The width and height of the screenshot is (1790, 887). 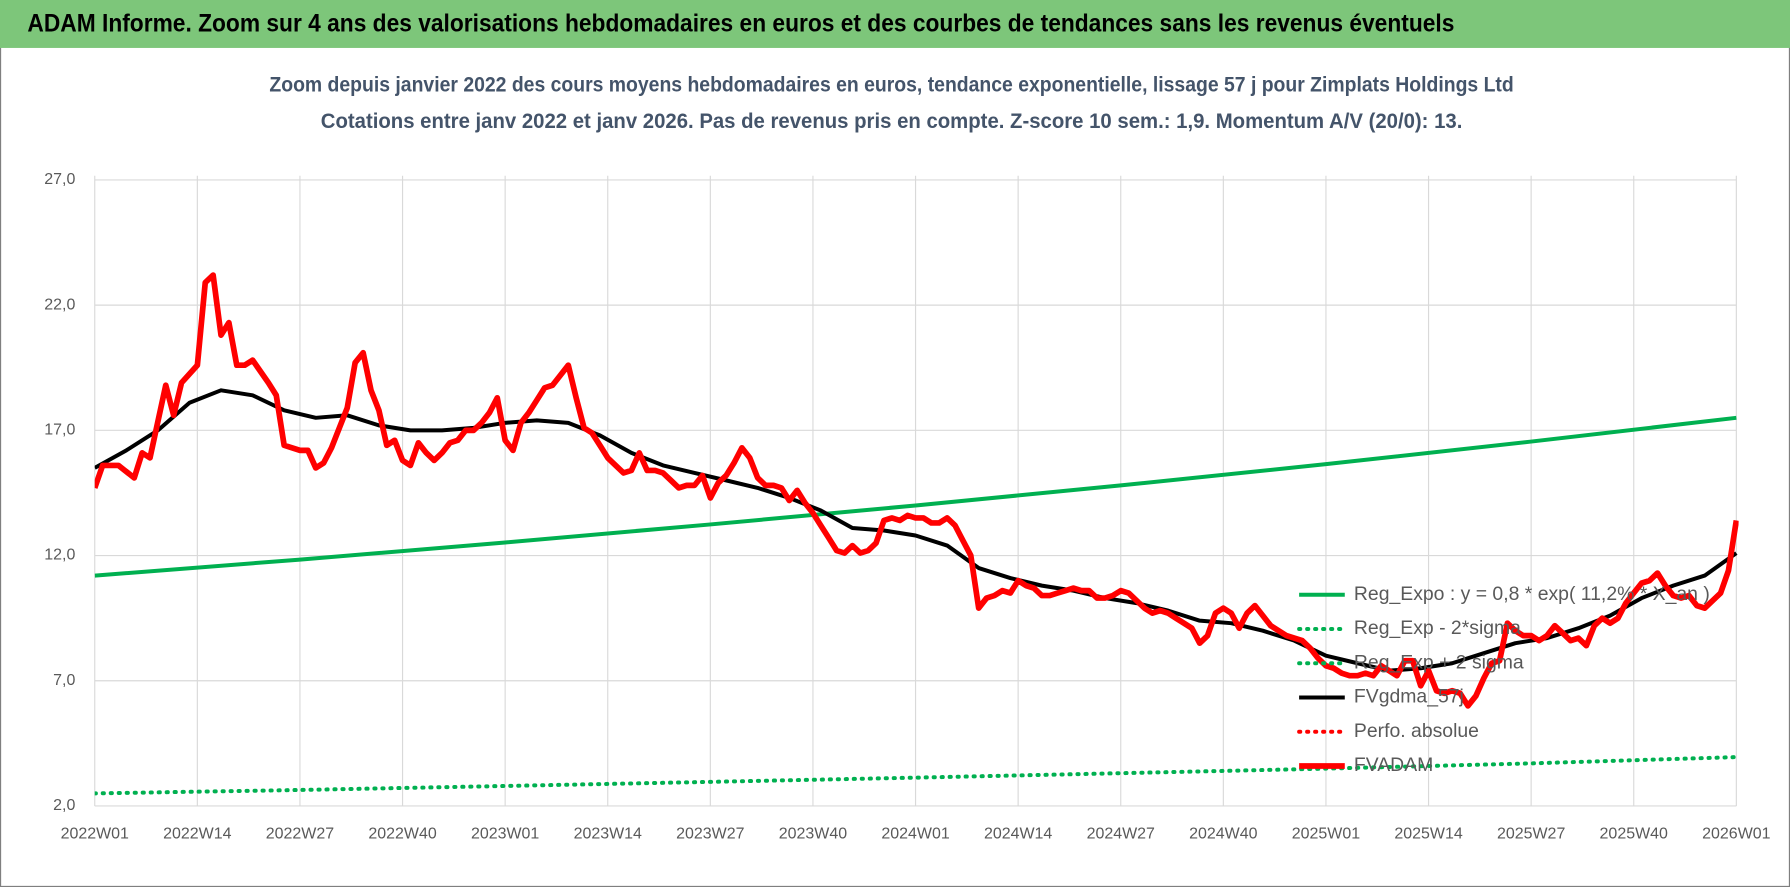 What do you see at coordinates (1223, 834) in the screenshot?
I see `x-tick-label: 2024W40` at bounding box center [1223, 834].